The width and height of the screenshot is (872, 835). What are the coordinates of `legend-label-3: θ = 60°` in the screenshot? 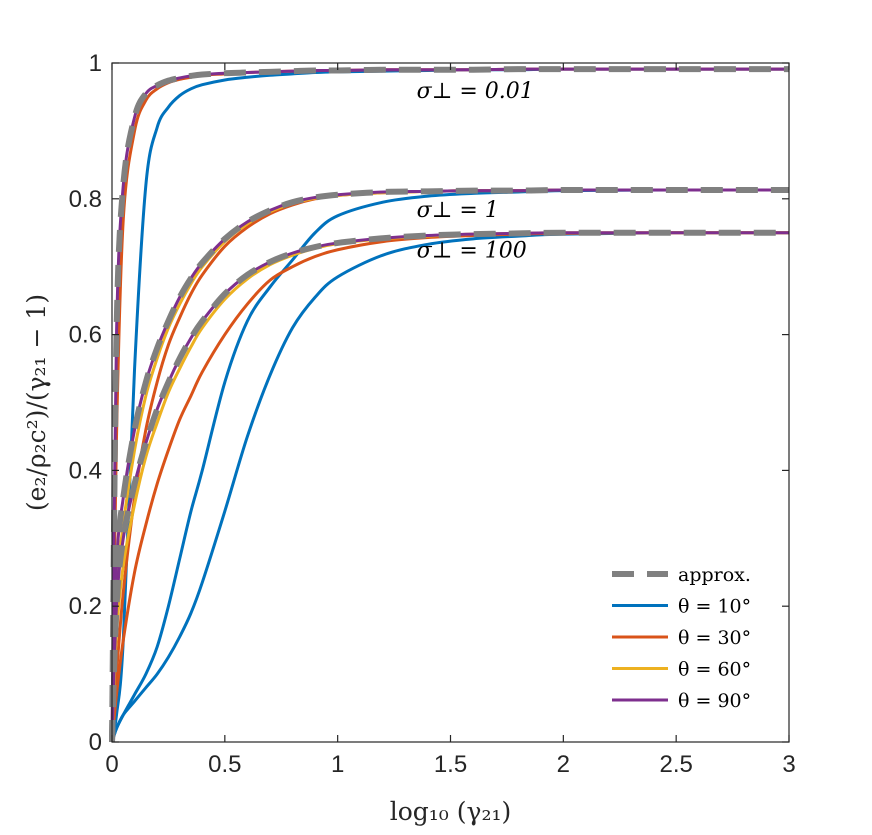 It's located at (714, 670).